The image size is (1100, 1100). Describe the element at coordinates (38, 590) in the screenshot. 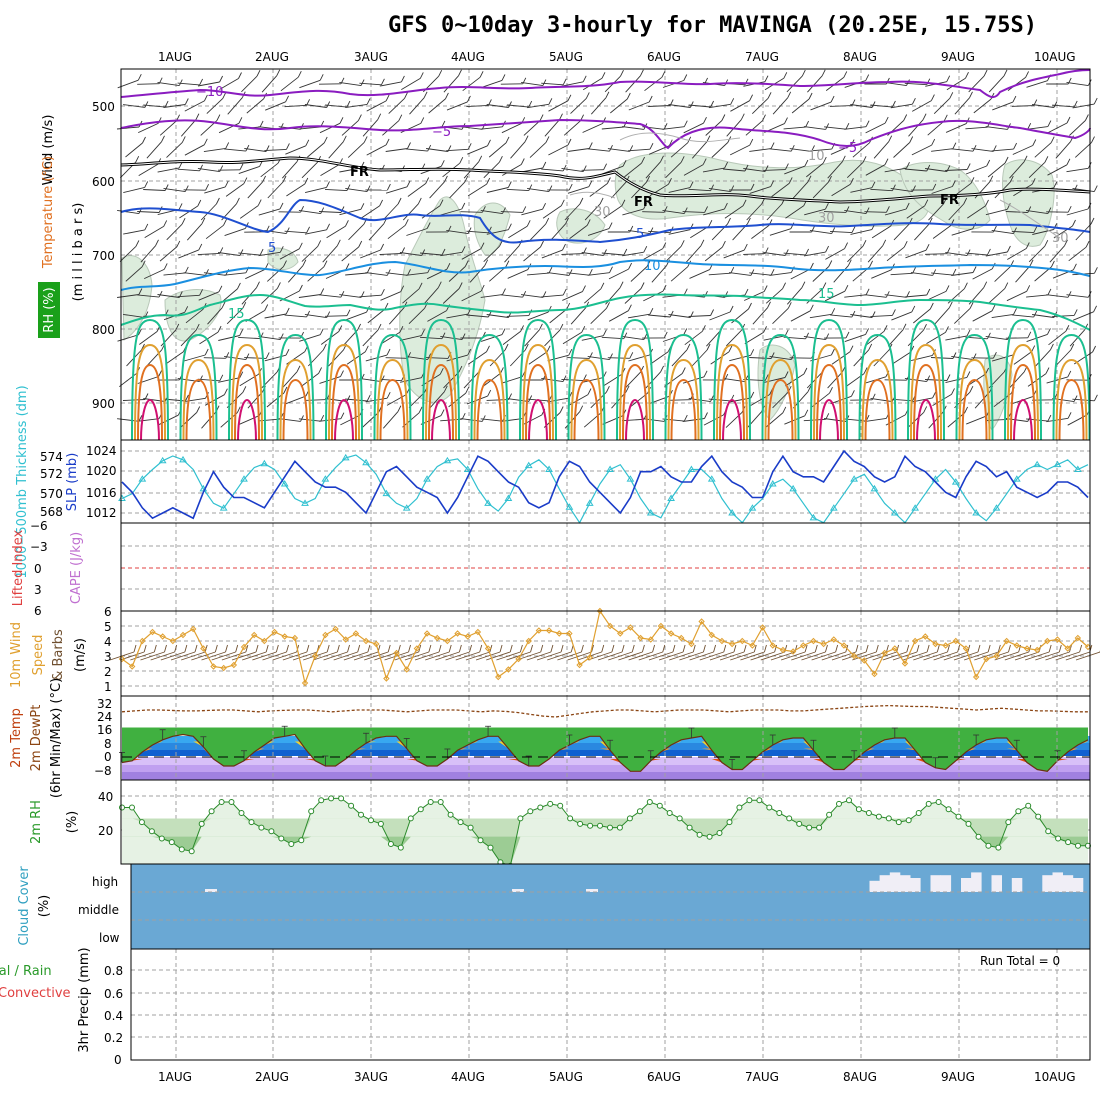

I see `li-tick-3: 3` at that location.